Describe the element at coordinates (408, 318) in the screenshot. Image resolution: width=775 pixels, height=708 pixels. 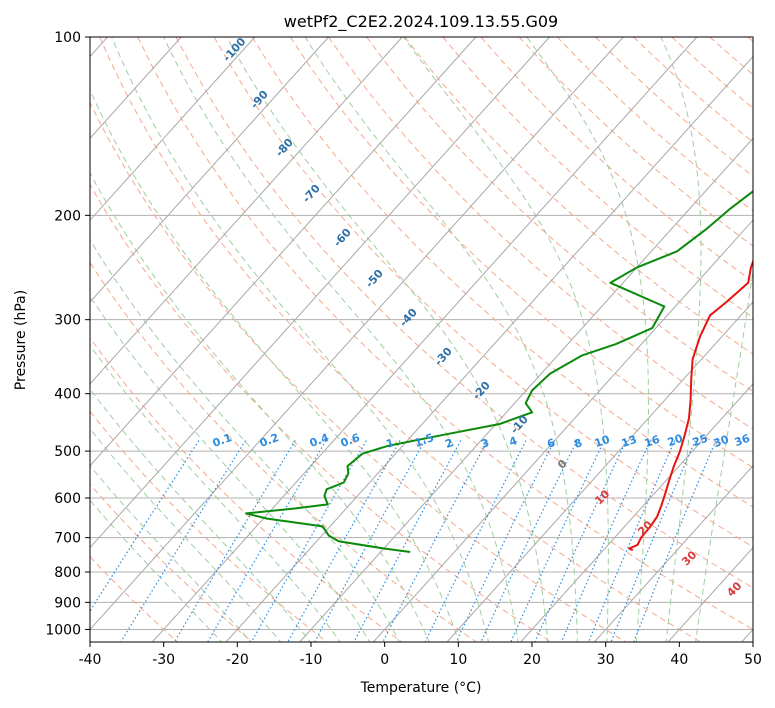
I see `isotherm-label: -40` at that location.